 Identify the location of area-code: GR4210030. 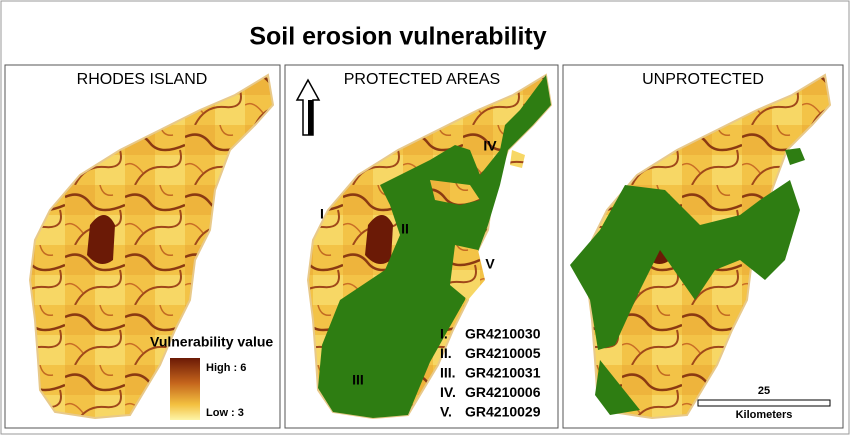
(503, 334).